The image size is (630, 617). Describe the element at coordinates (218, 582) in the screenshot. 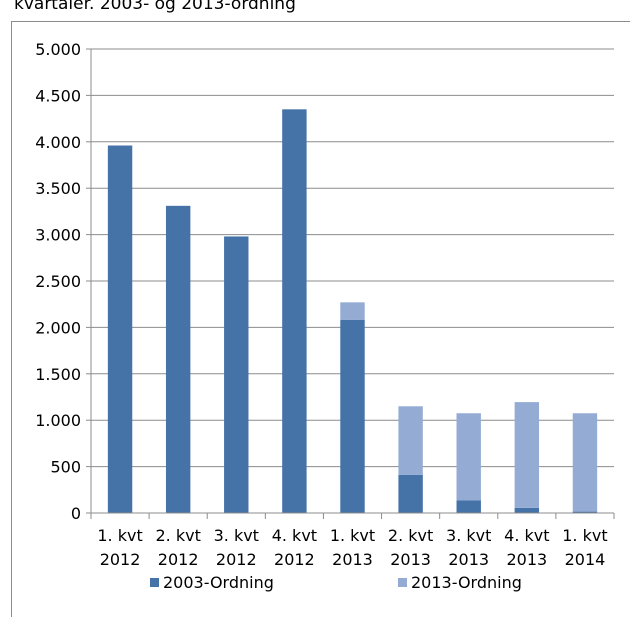

I see `legend-label: 2003-Ordning` at that location.